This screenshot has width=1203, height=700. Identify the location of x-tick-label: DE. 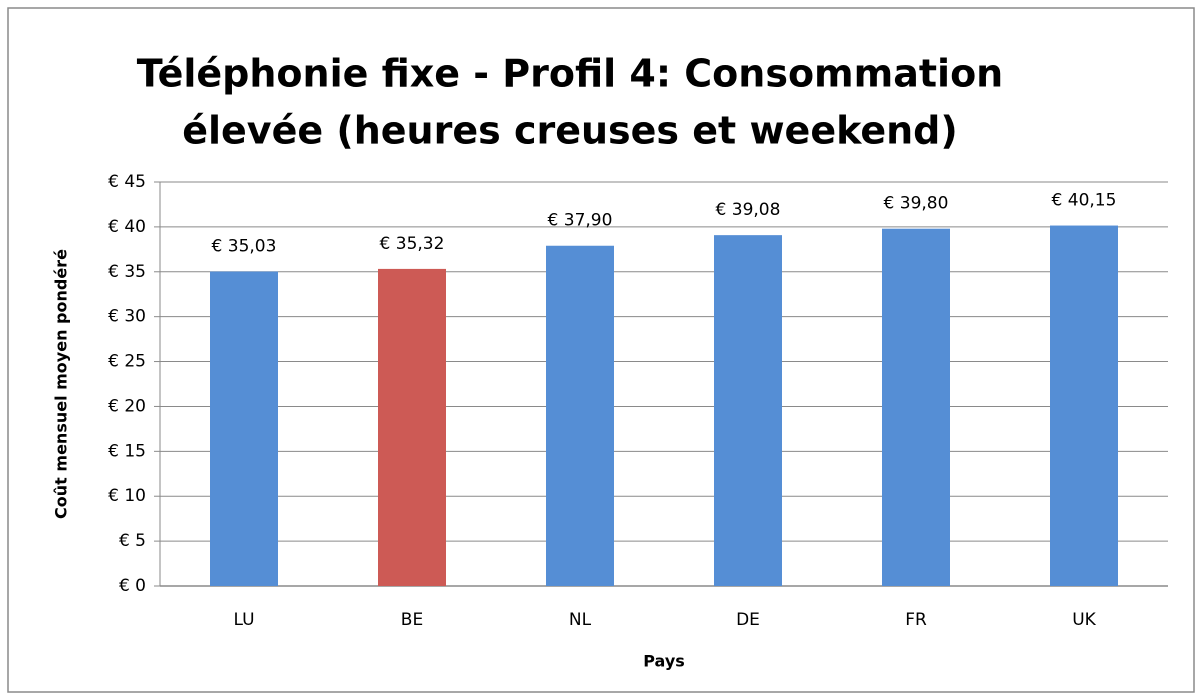
(748, 620).